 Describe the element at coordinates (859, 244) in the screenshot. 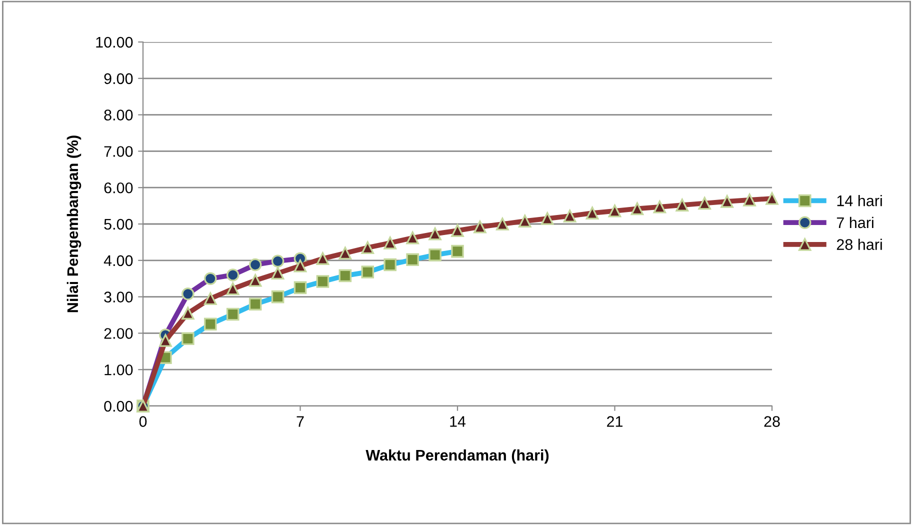

I see `legend-label: 28 hari` at that location.